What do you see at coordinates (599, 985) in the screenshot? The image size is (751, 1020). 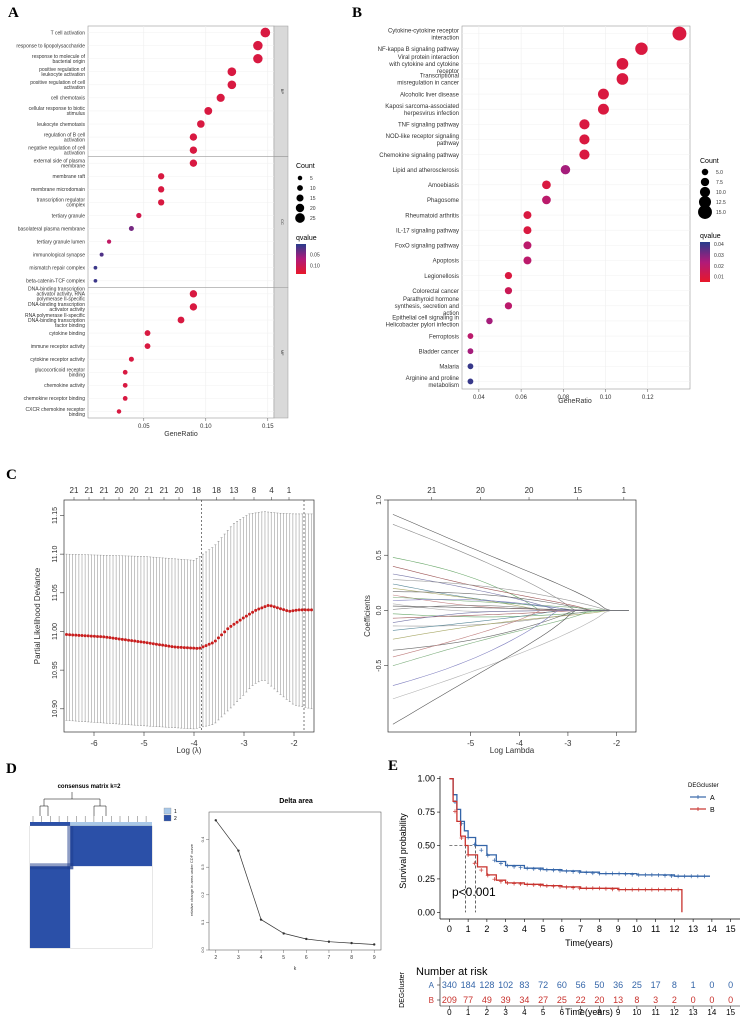 I see `panel-e-risk-value: 50` at bounding box center [599, 985].